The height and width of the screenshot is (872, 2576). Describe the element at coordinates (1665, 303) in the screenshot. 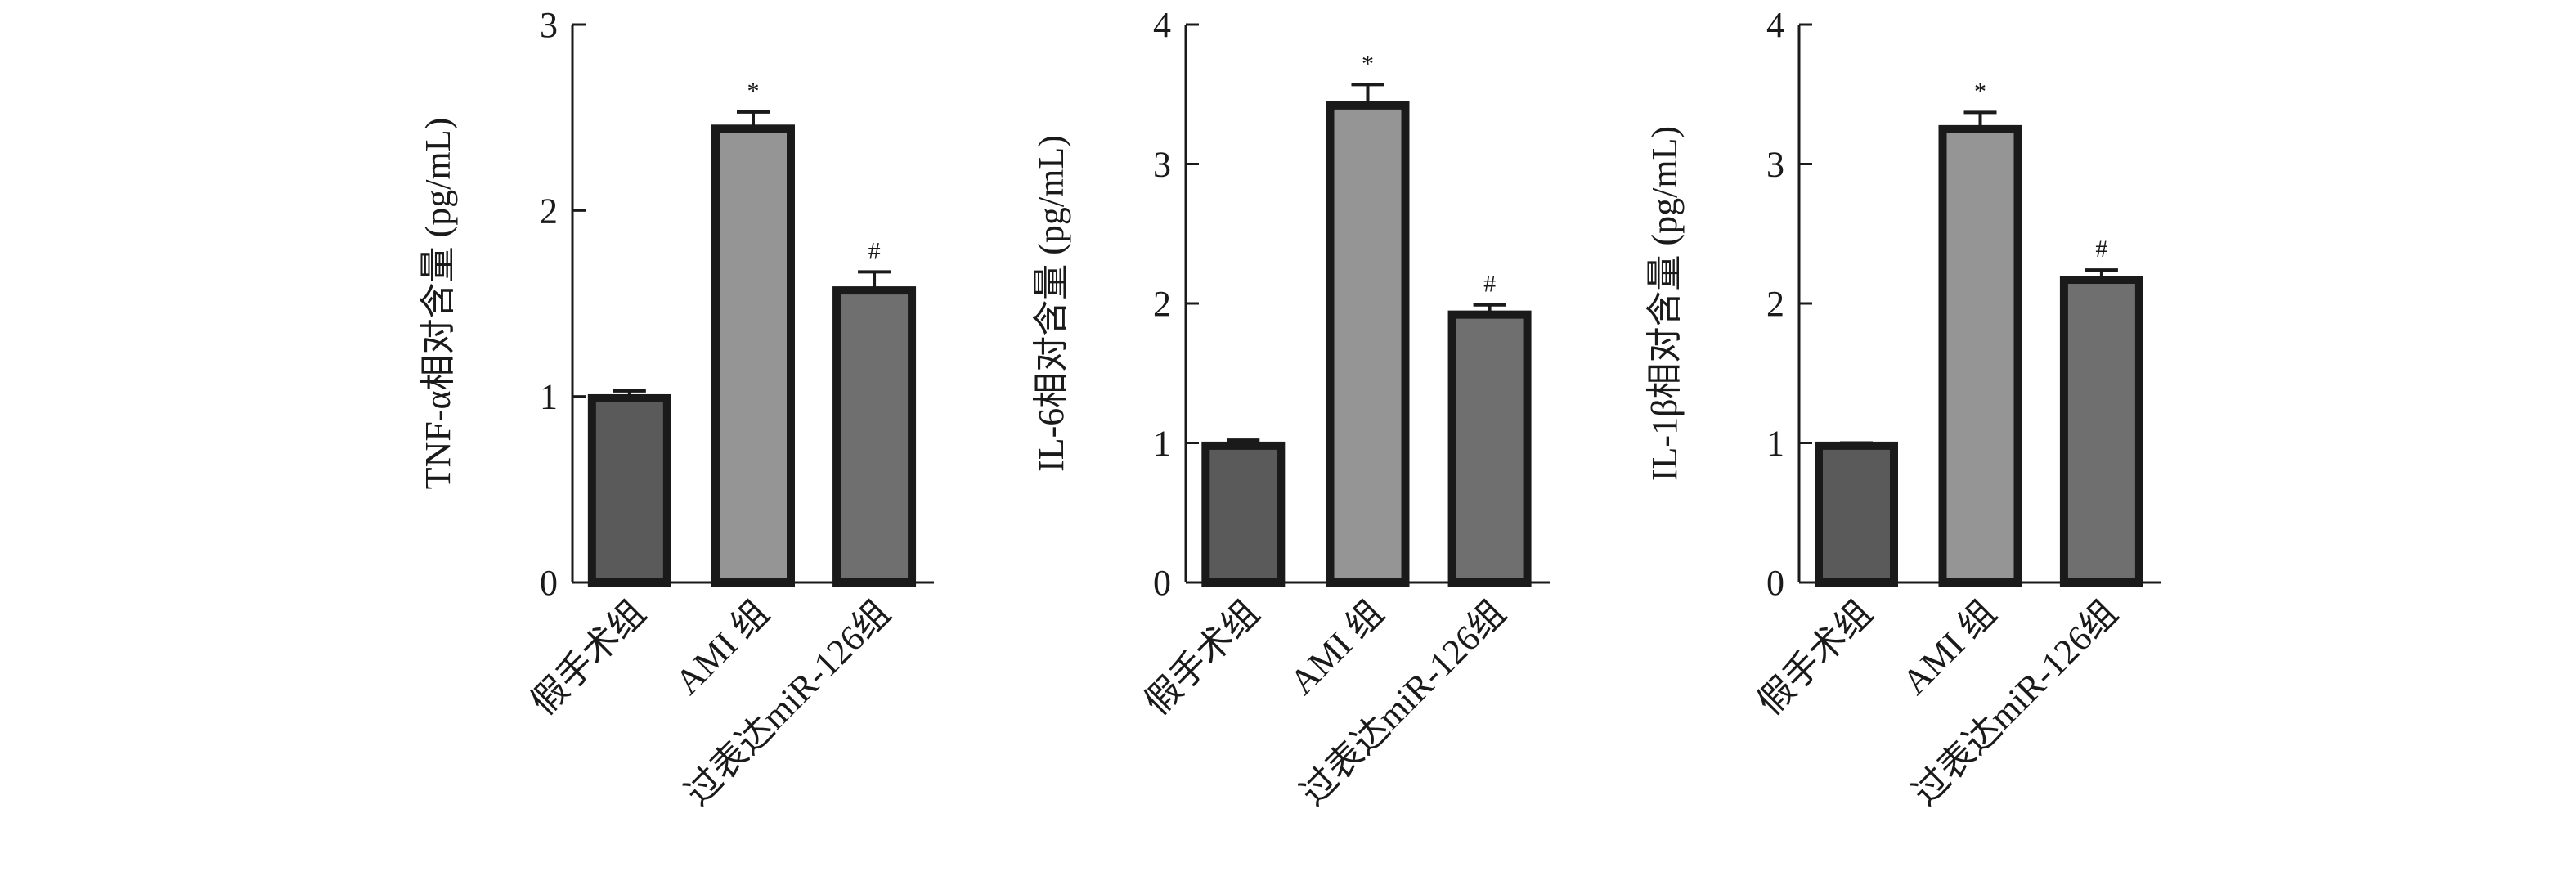

I see `y-axis-title: IL-1β相对含量 (pg/mL)` at that location.